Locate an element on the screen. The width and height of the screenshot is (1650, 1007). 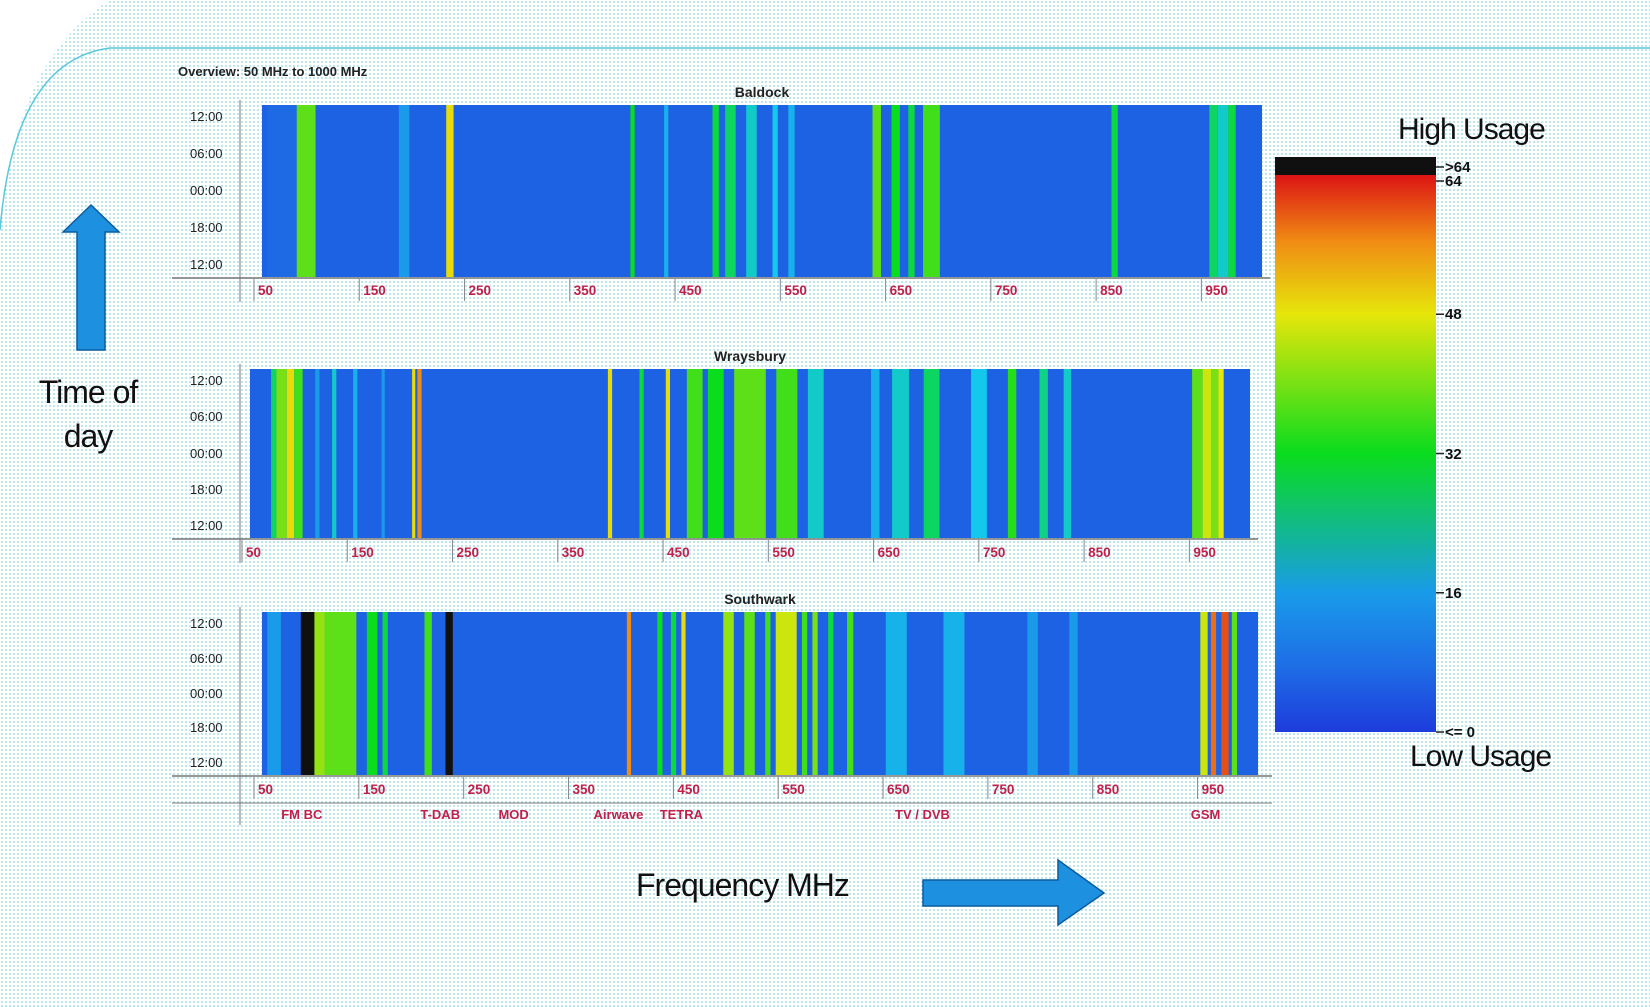
band-label: Airwave is located at coordinates (618, 814).